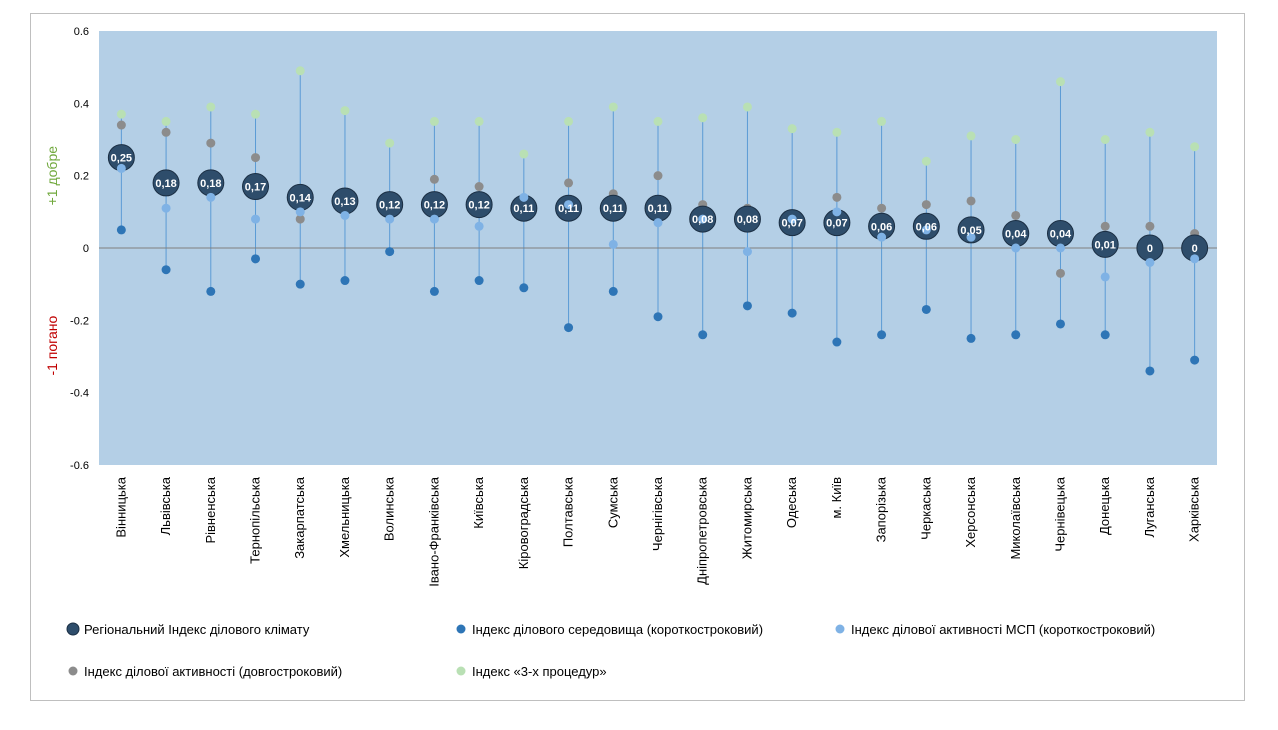  I want to click on legend-label: Регіональний Індекс ділового клімату, so click(197, 629).